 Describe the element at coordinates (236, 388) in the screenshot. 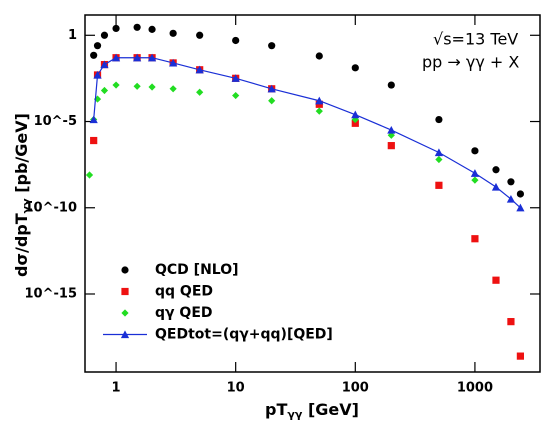

I see `x-tick-label: 10` at that location.